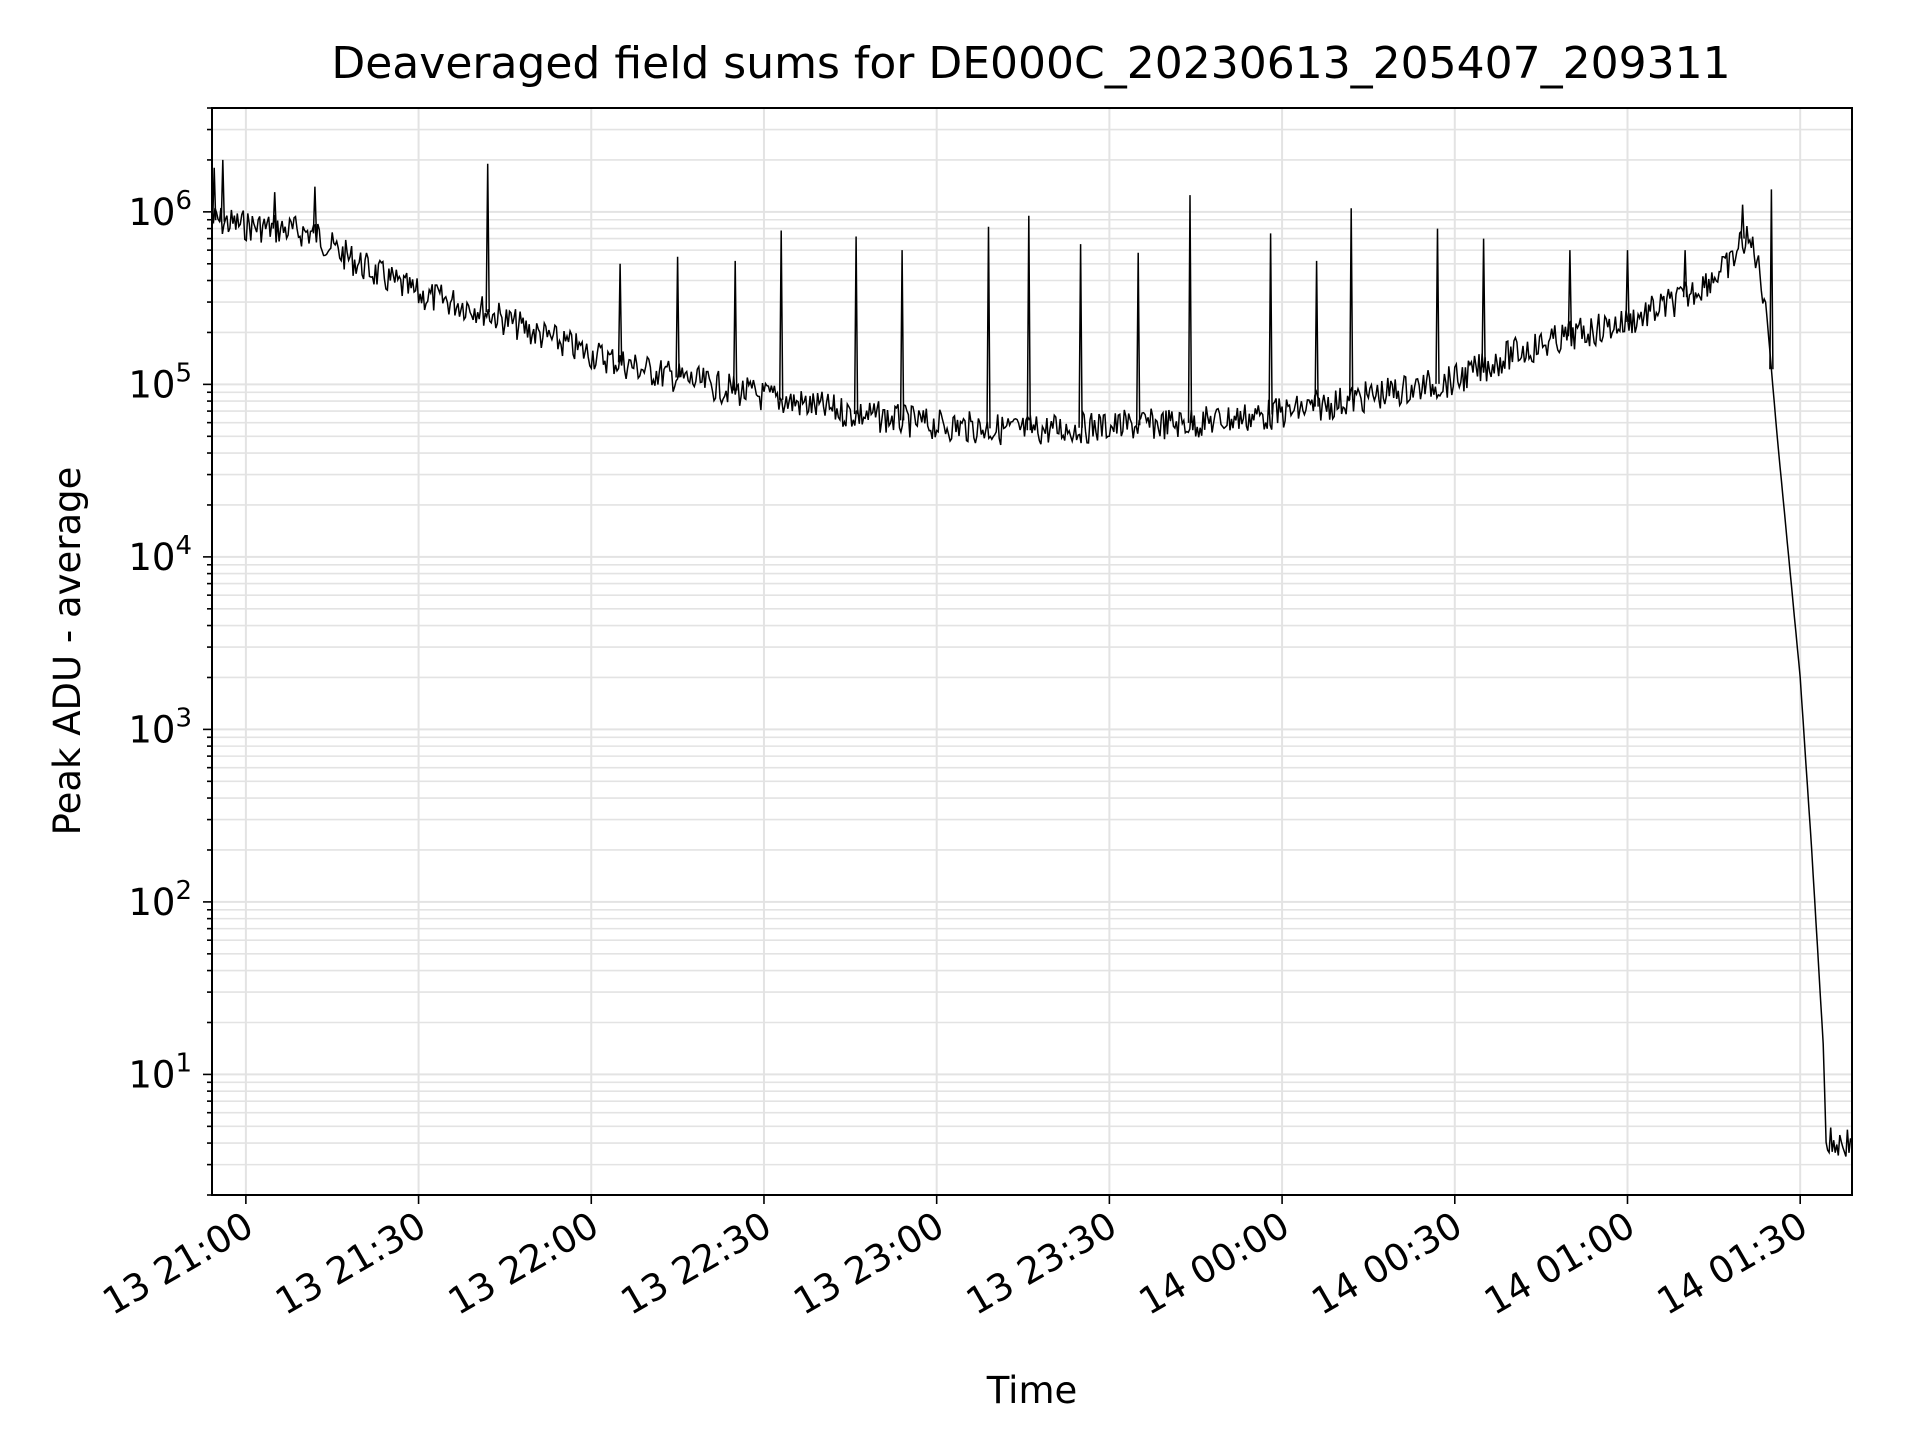 The width and height of the screenshot is (1920, 1440). Describe the element at coordinates (1032, 1390) in the screenshot. I see `x-axis-label: Time` at that location.